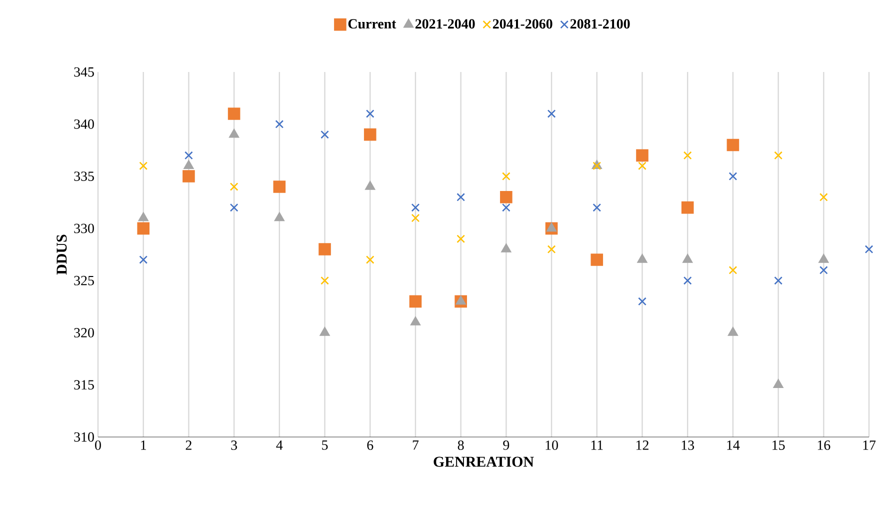  What do you see at coordinates (522, 24) in the screenshot?
I see `legend-label: 2041-2060` at bounding box center [522, 24].